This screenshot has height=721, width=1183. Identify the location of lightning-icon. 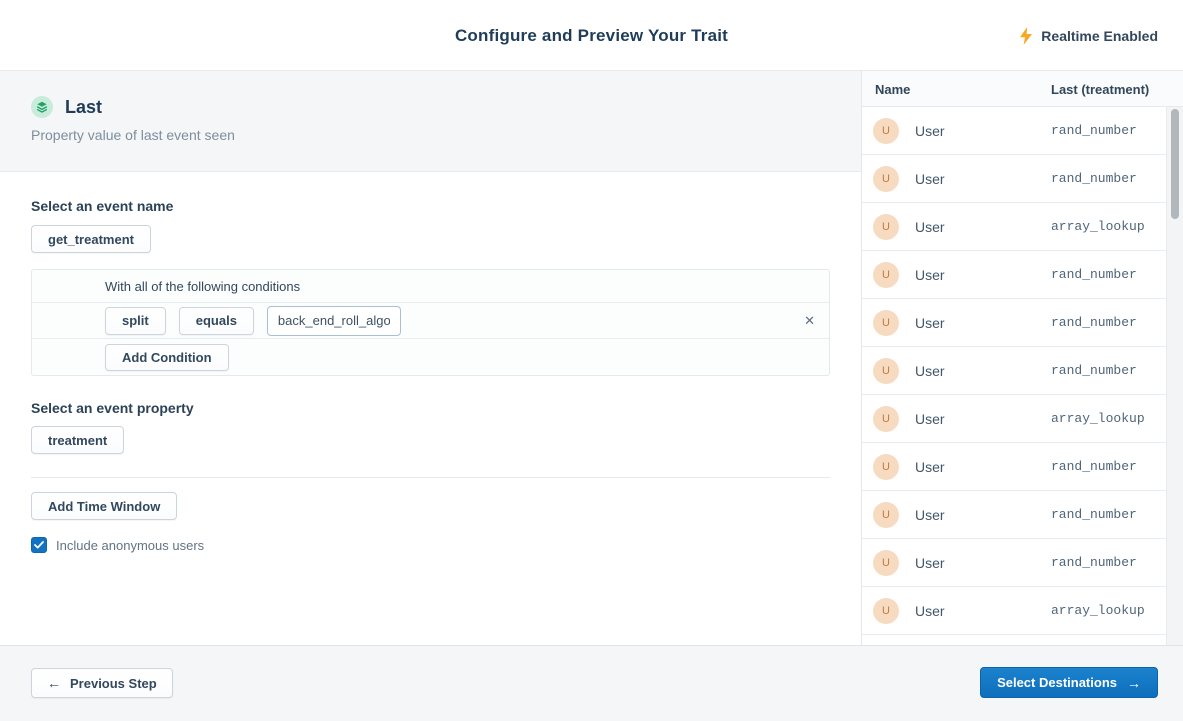
(1026, 35).